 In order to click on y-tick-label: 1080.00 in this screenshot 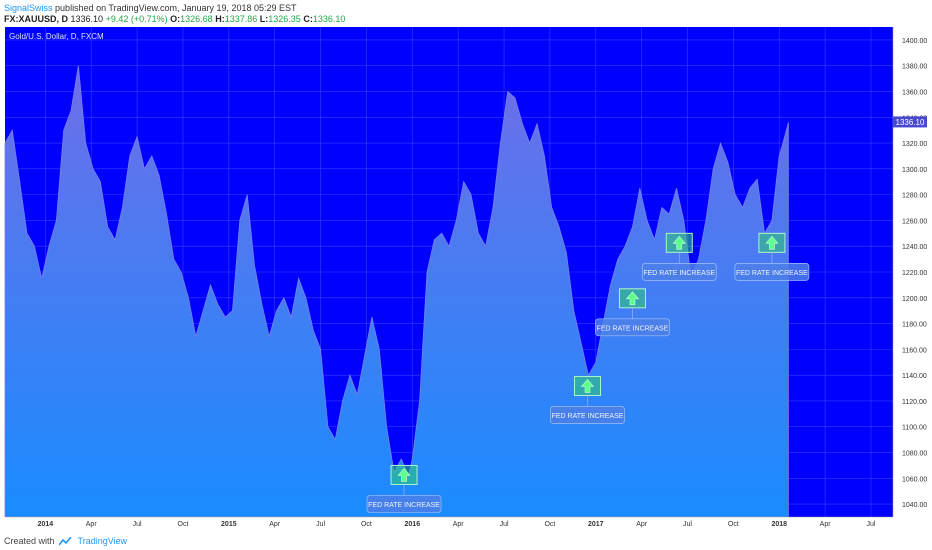, I will do `click(914, 454)`.